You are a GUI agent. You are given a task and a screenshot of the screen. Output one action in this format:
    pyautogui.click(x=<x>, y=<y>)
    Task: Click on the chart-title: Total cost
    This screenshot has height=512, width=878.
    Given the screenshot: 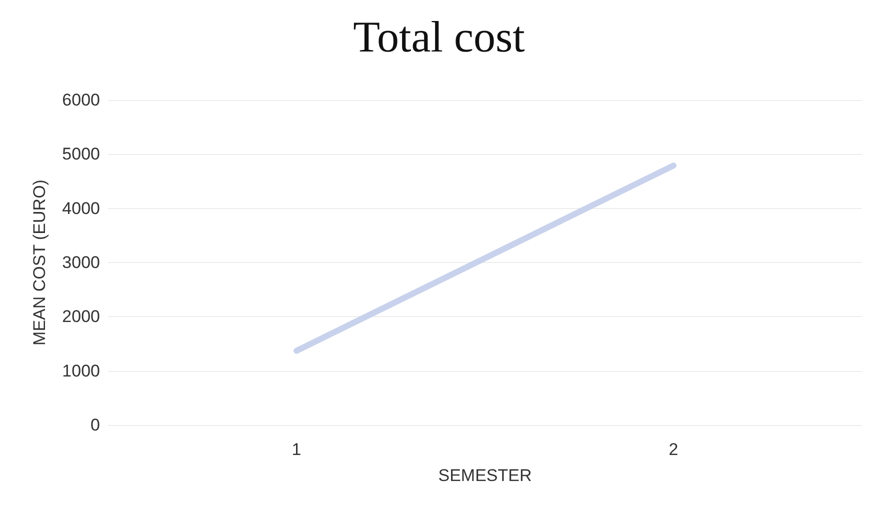 What is the action you would take?
    pyautogui.click(x=439, y=37)
    